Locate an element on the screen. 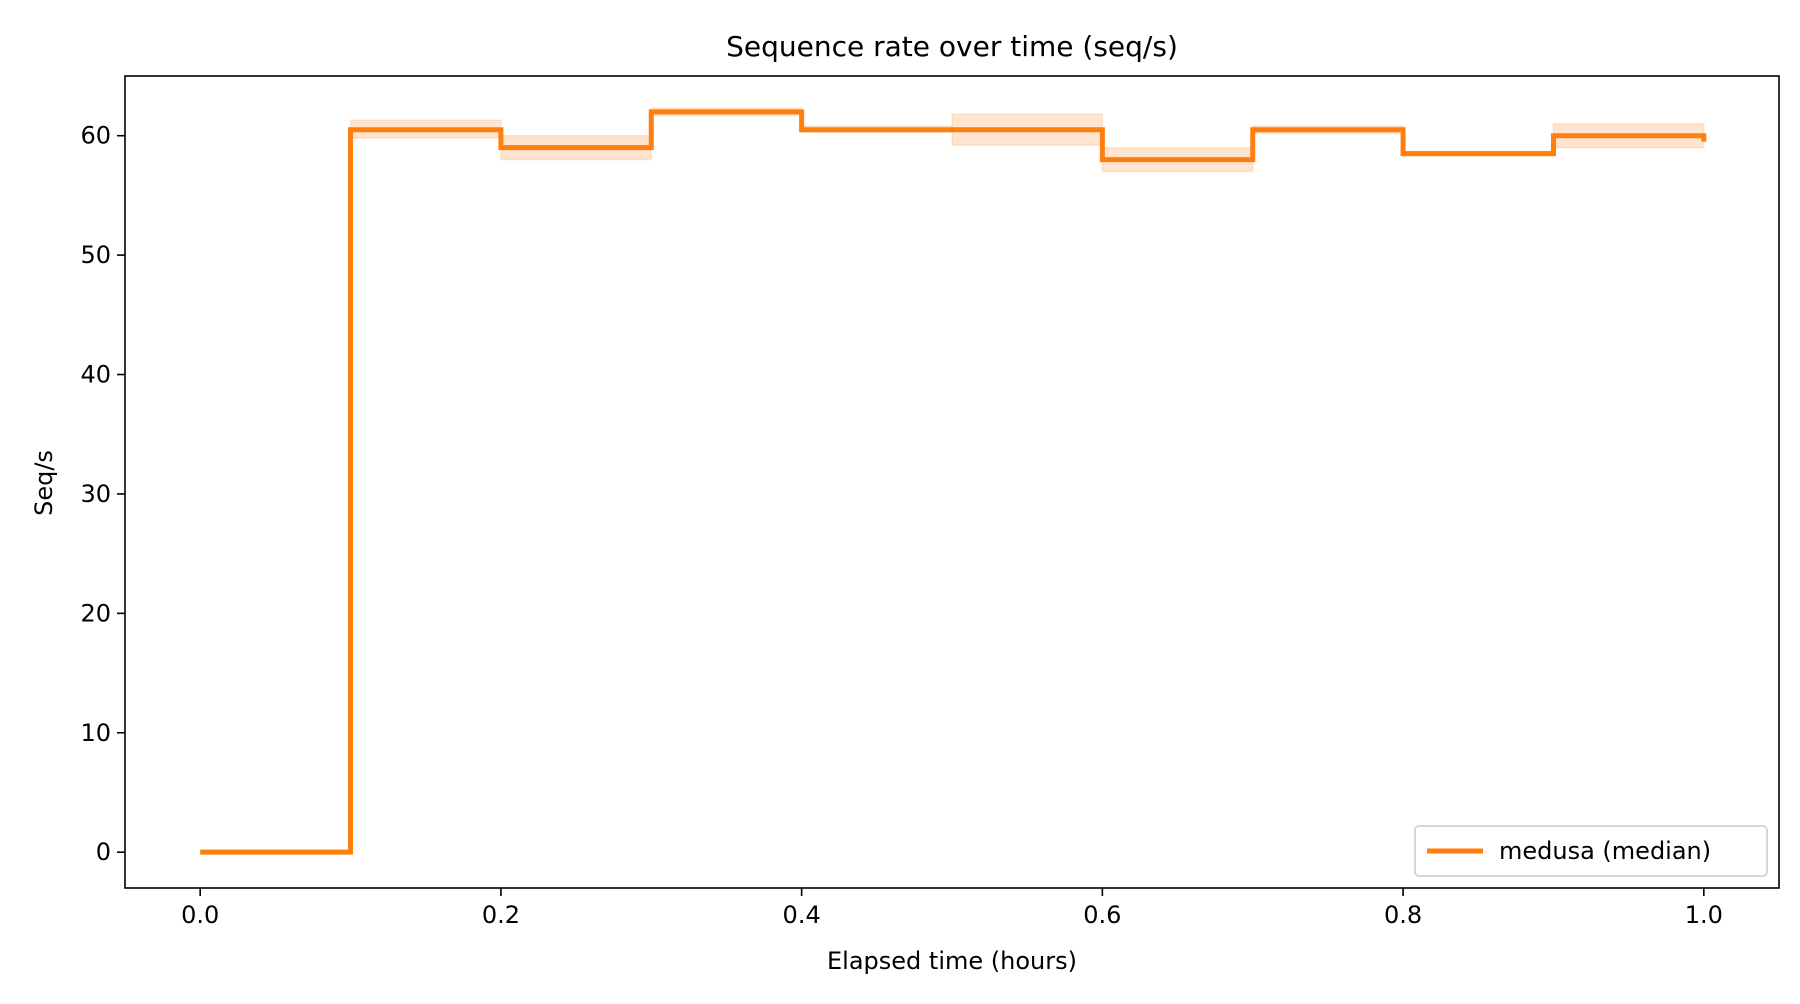 Image resolution: width=1800 pixels, height=1004 pixels. y-tick-label: 10 is located at coordinates (95, 733).